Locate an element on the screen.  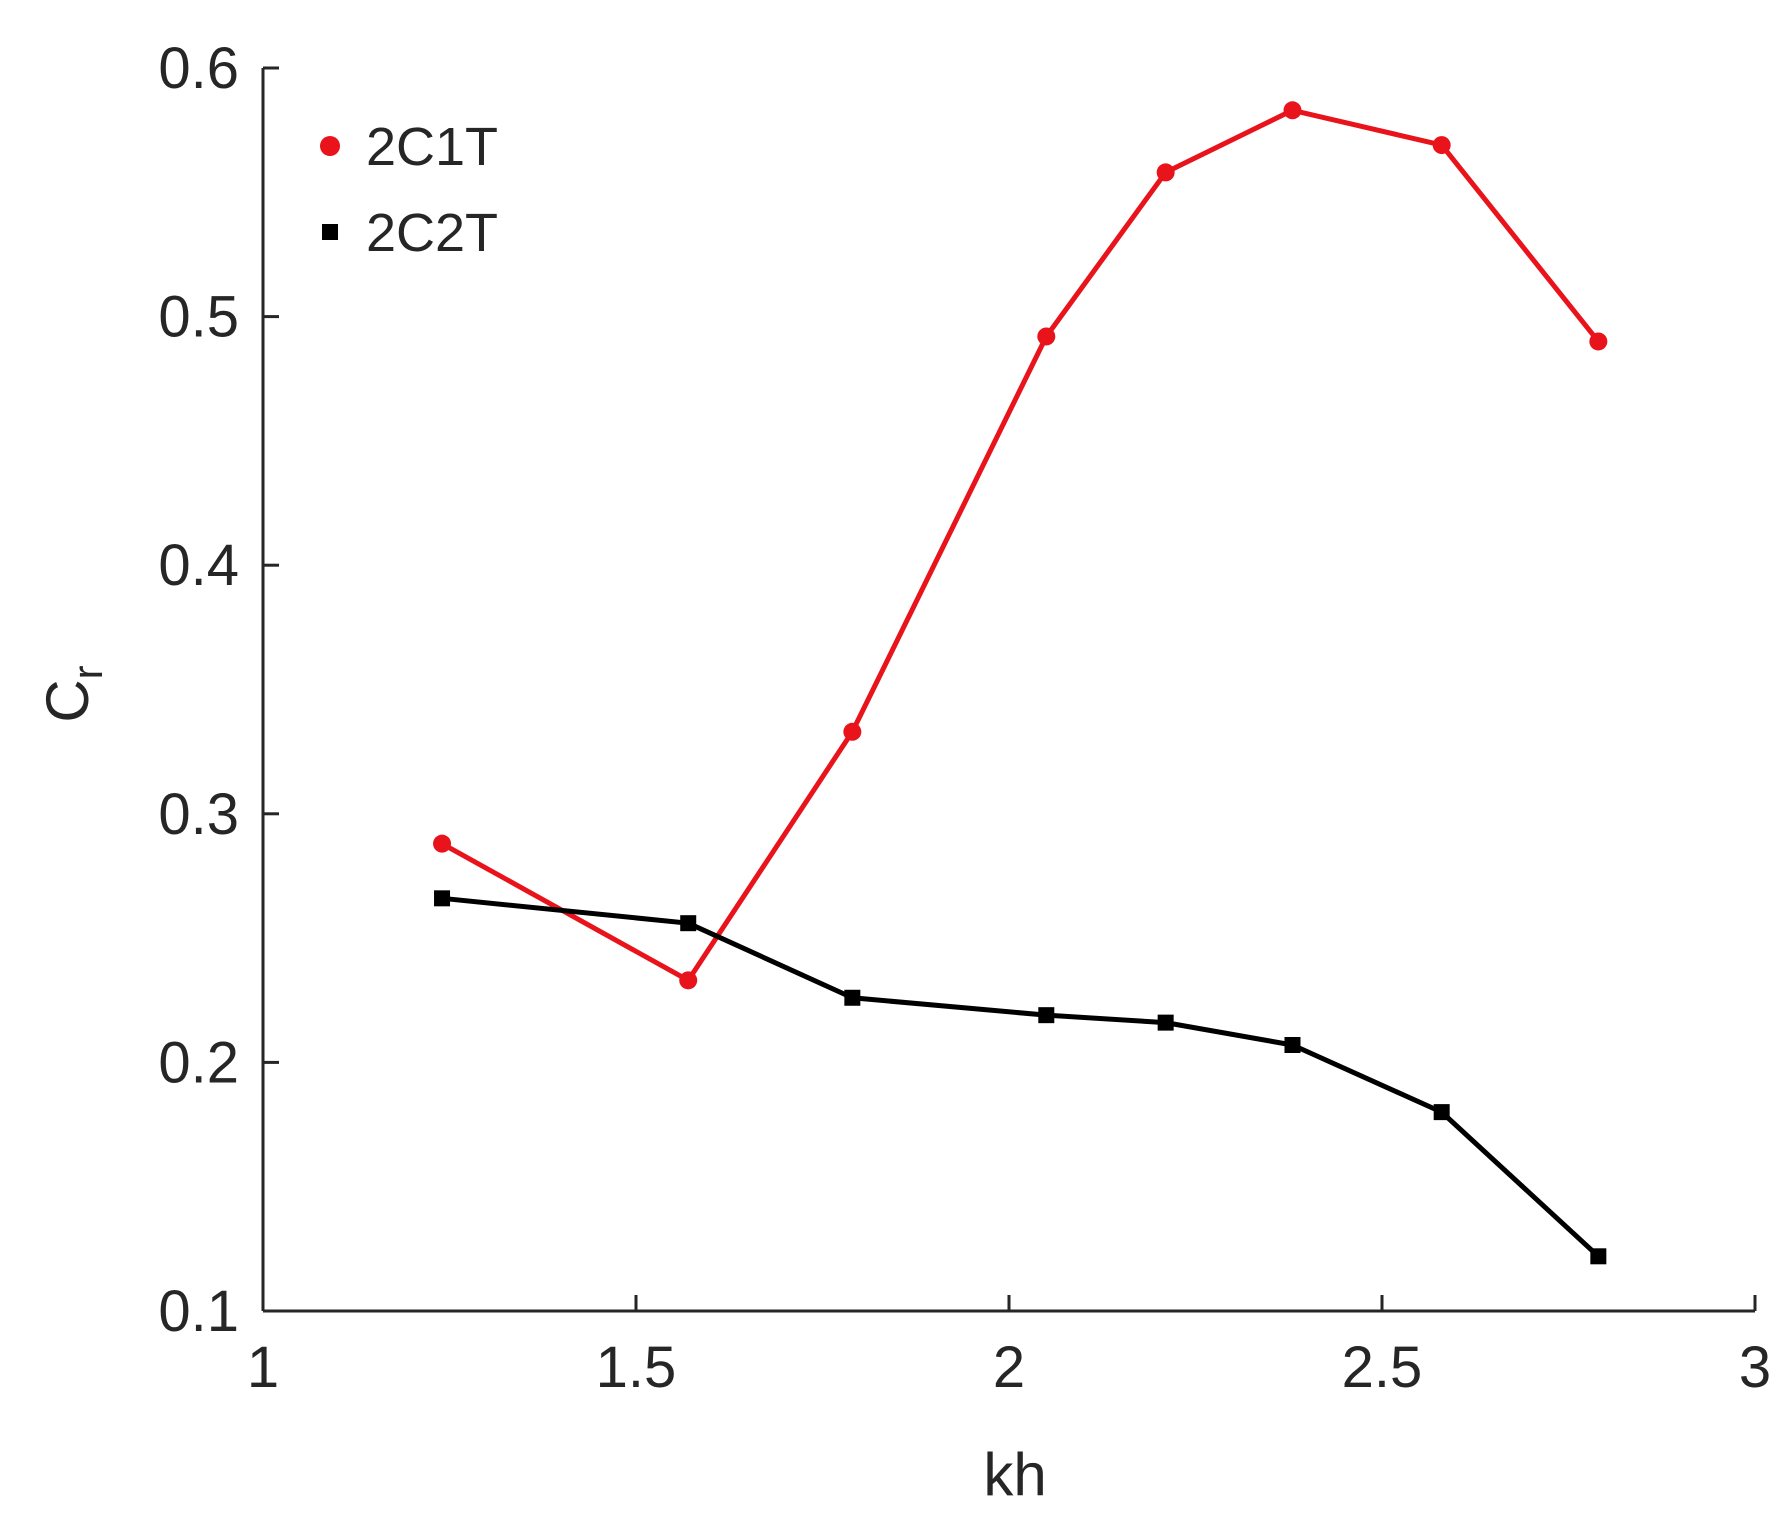
y-tick-label: 0.4 is located at coordinates (198, 565).